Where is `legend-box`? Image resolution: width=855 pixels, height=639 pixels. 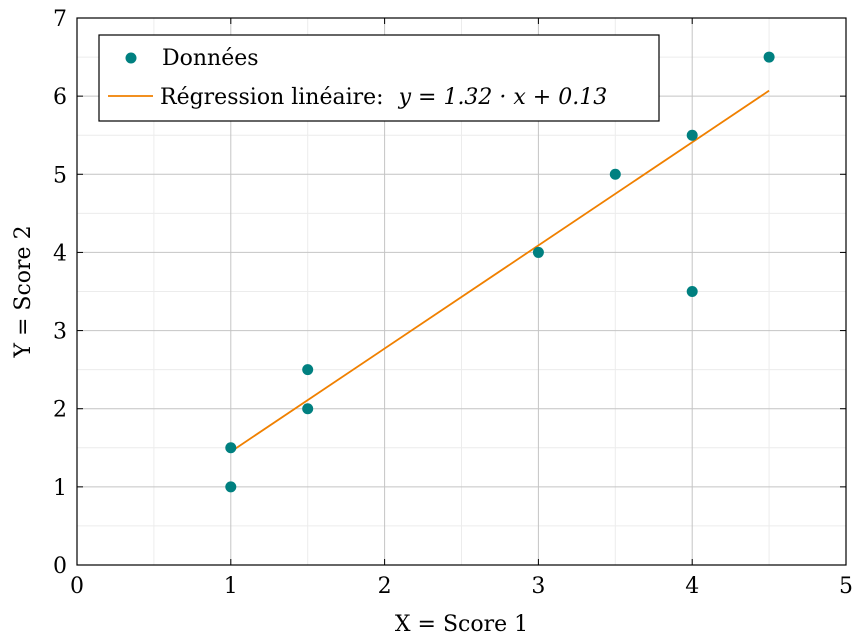
legend-box is located at coordinates (379, 78).